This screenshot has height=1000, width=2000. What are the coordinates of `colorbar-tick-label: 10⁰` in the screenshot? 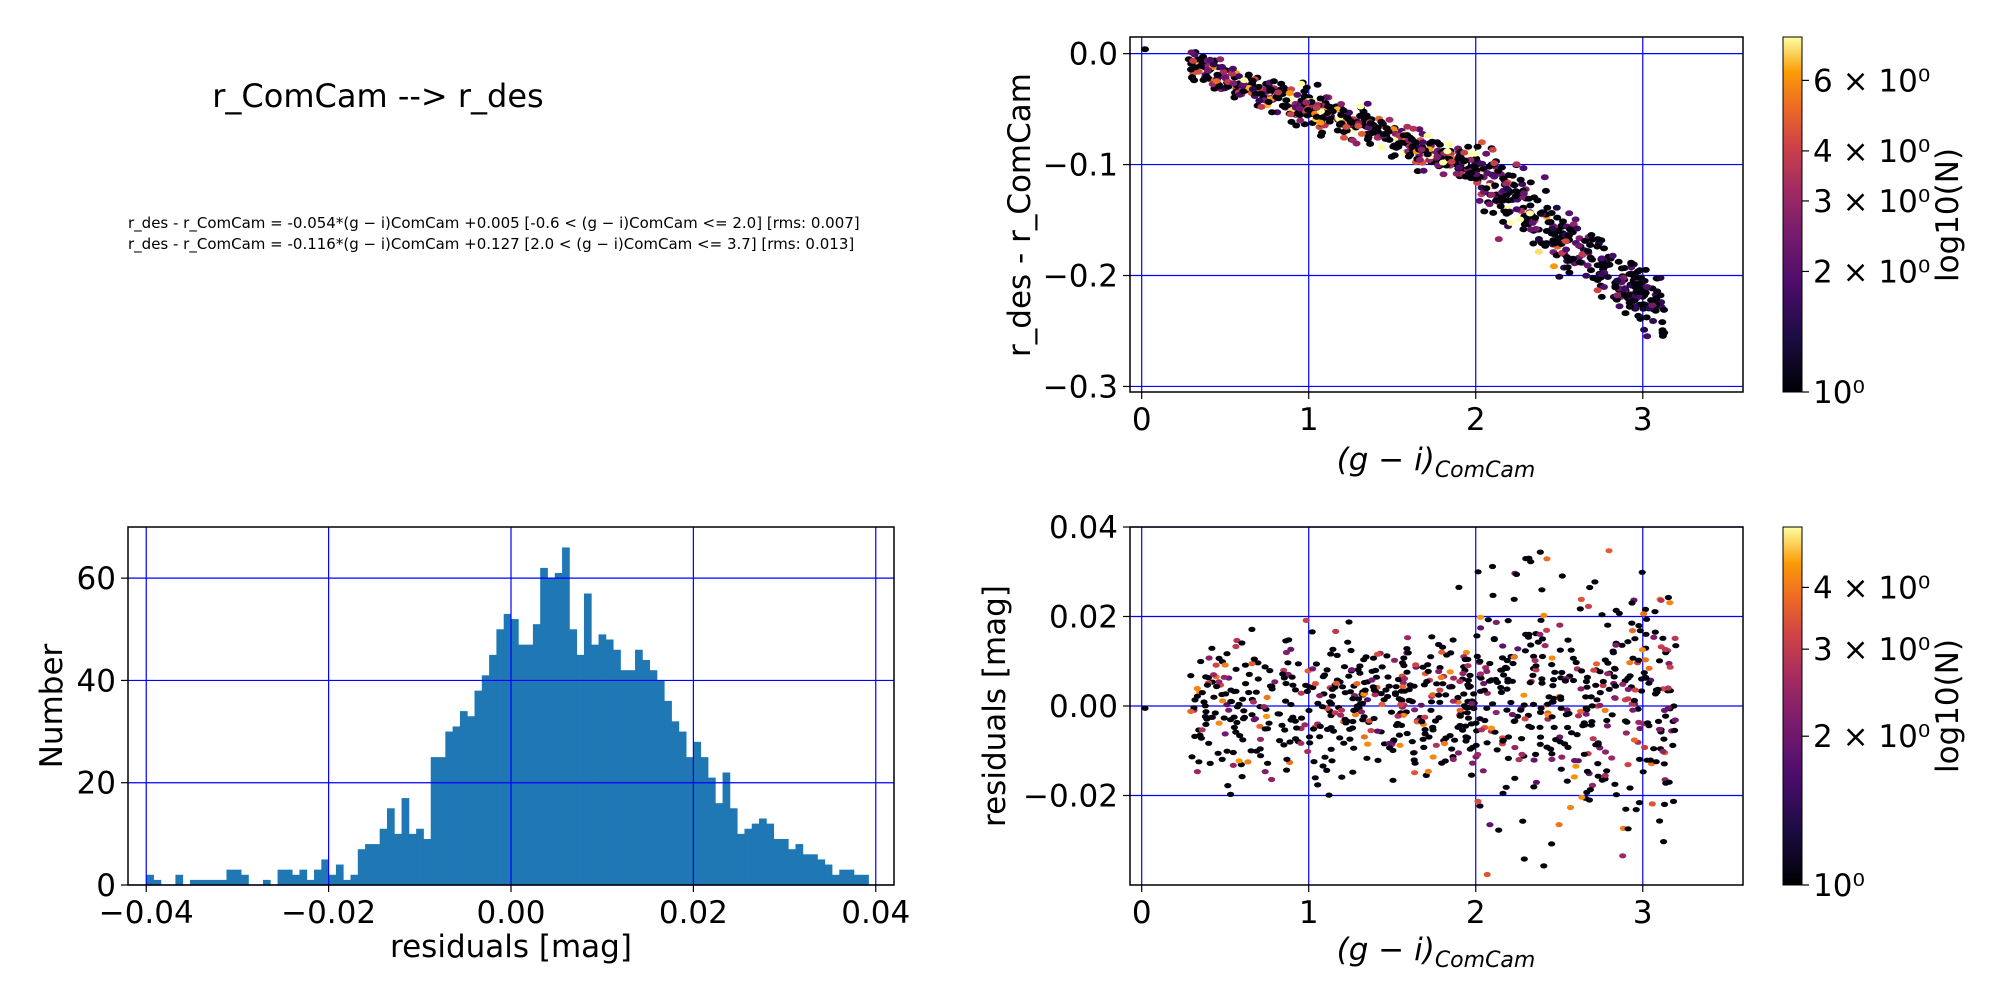 It's located at (1839, 393).